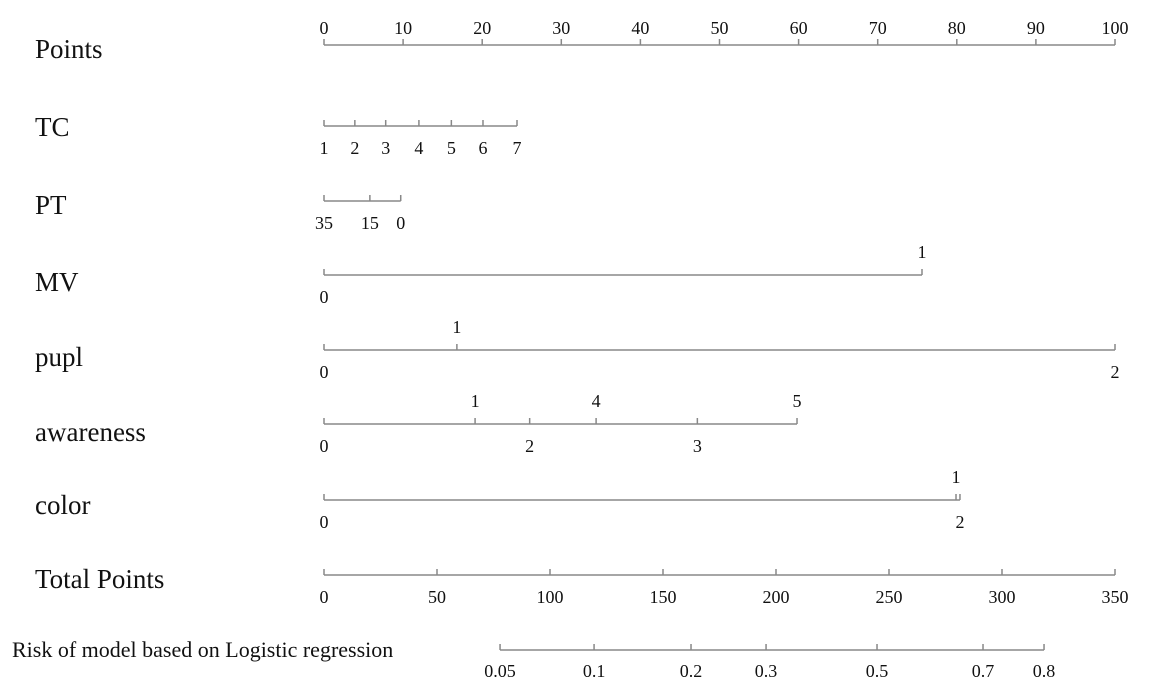 This screenshot has width=1167, height=693. What do you see at coordinates (983, 671) in the screenshot?
I see `tick-label: 0.7` at bounding box center [983, 671].